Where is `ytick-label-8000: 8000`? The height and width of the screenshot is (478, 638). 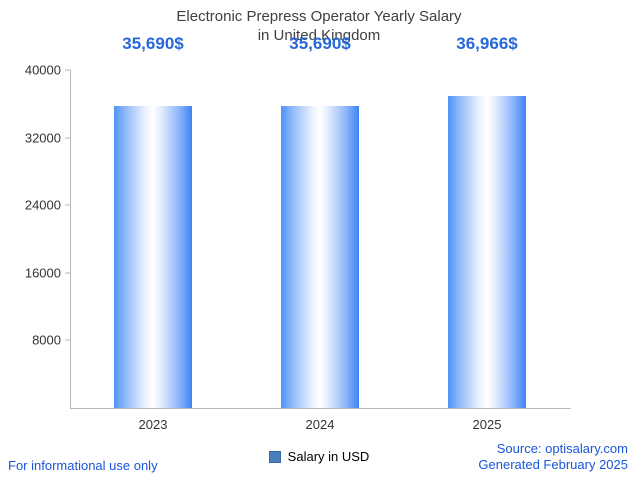
ytick-label-8000: 8000 is located at coordinates (46, 340).